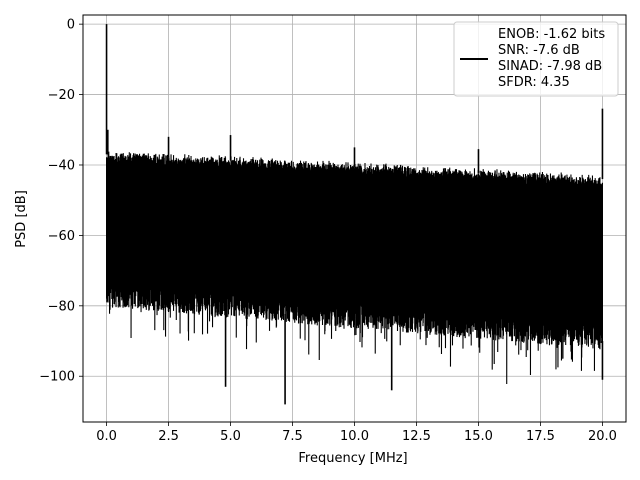  I want to click on y-tick-label: −60, so click(61, 236).